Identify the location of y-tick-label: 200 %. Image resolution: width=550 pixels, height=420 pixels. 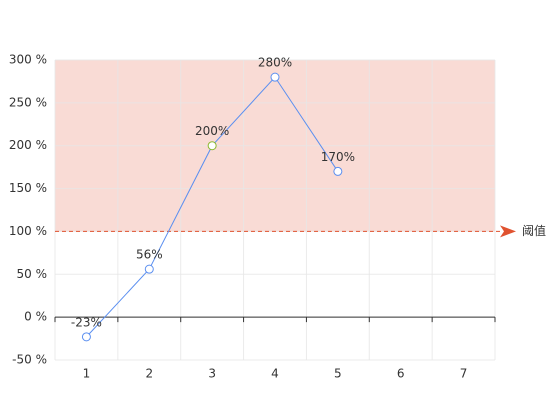
(28, 145).